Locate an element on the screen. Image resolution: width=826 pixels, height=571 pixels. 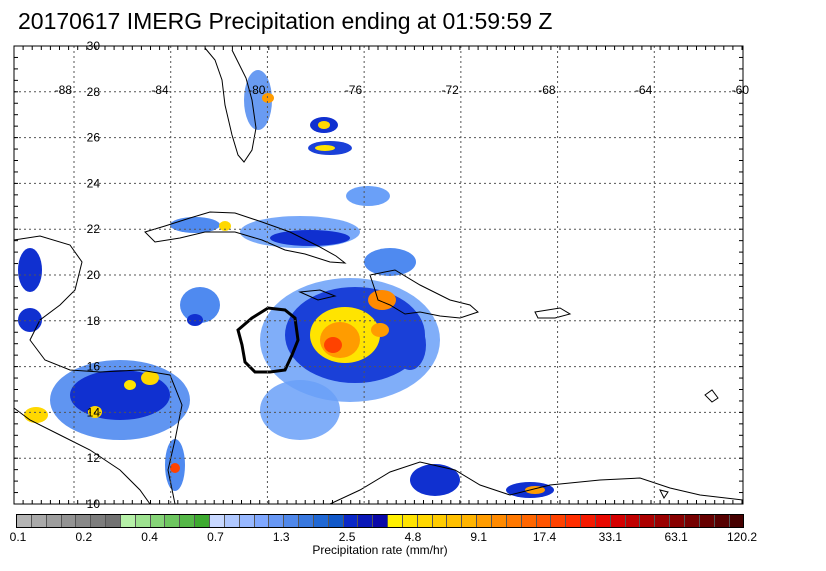
colorbar-tick-label: 2.5 is located at coordinates (347, 537).